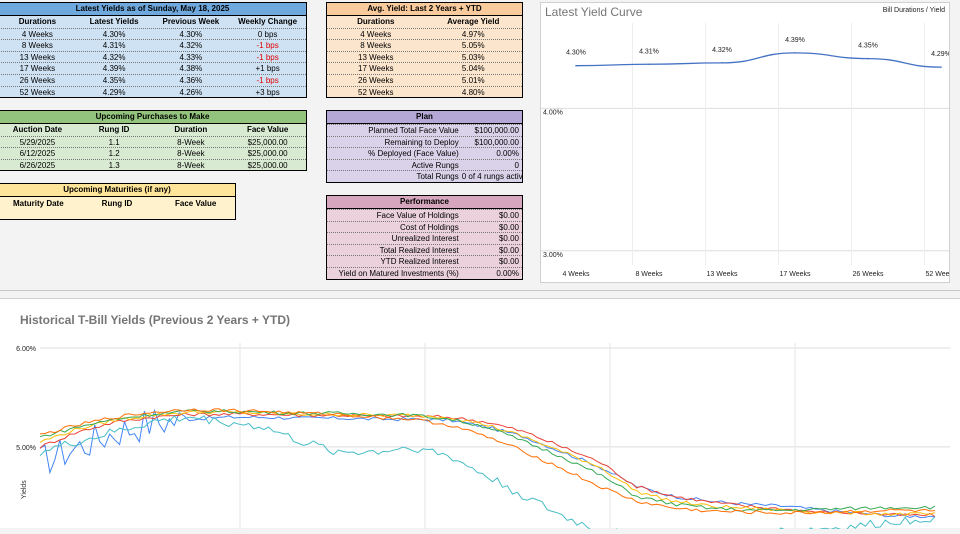  Describe the element at coordinates (424, 272) in the screenshot. I see `table-row: Yield on Matured Investments (%) 0.00%` at that location.